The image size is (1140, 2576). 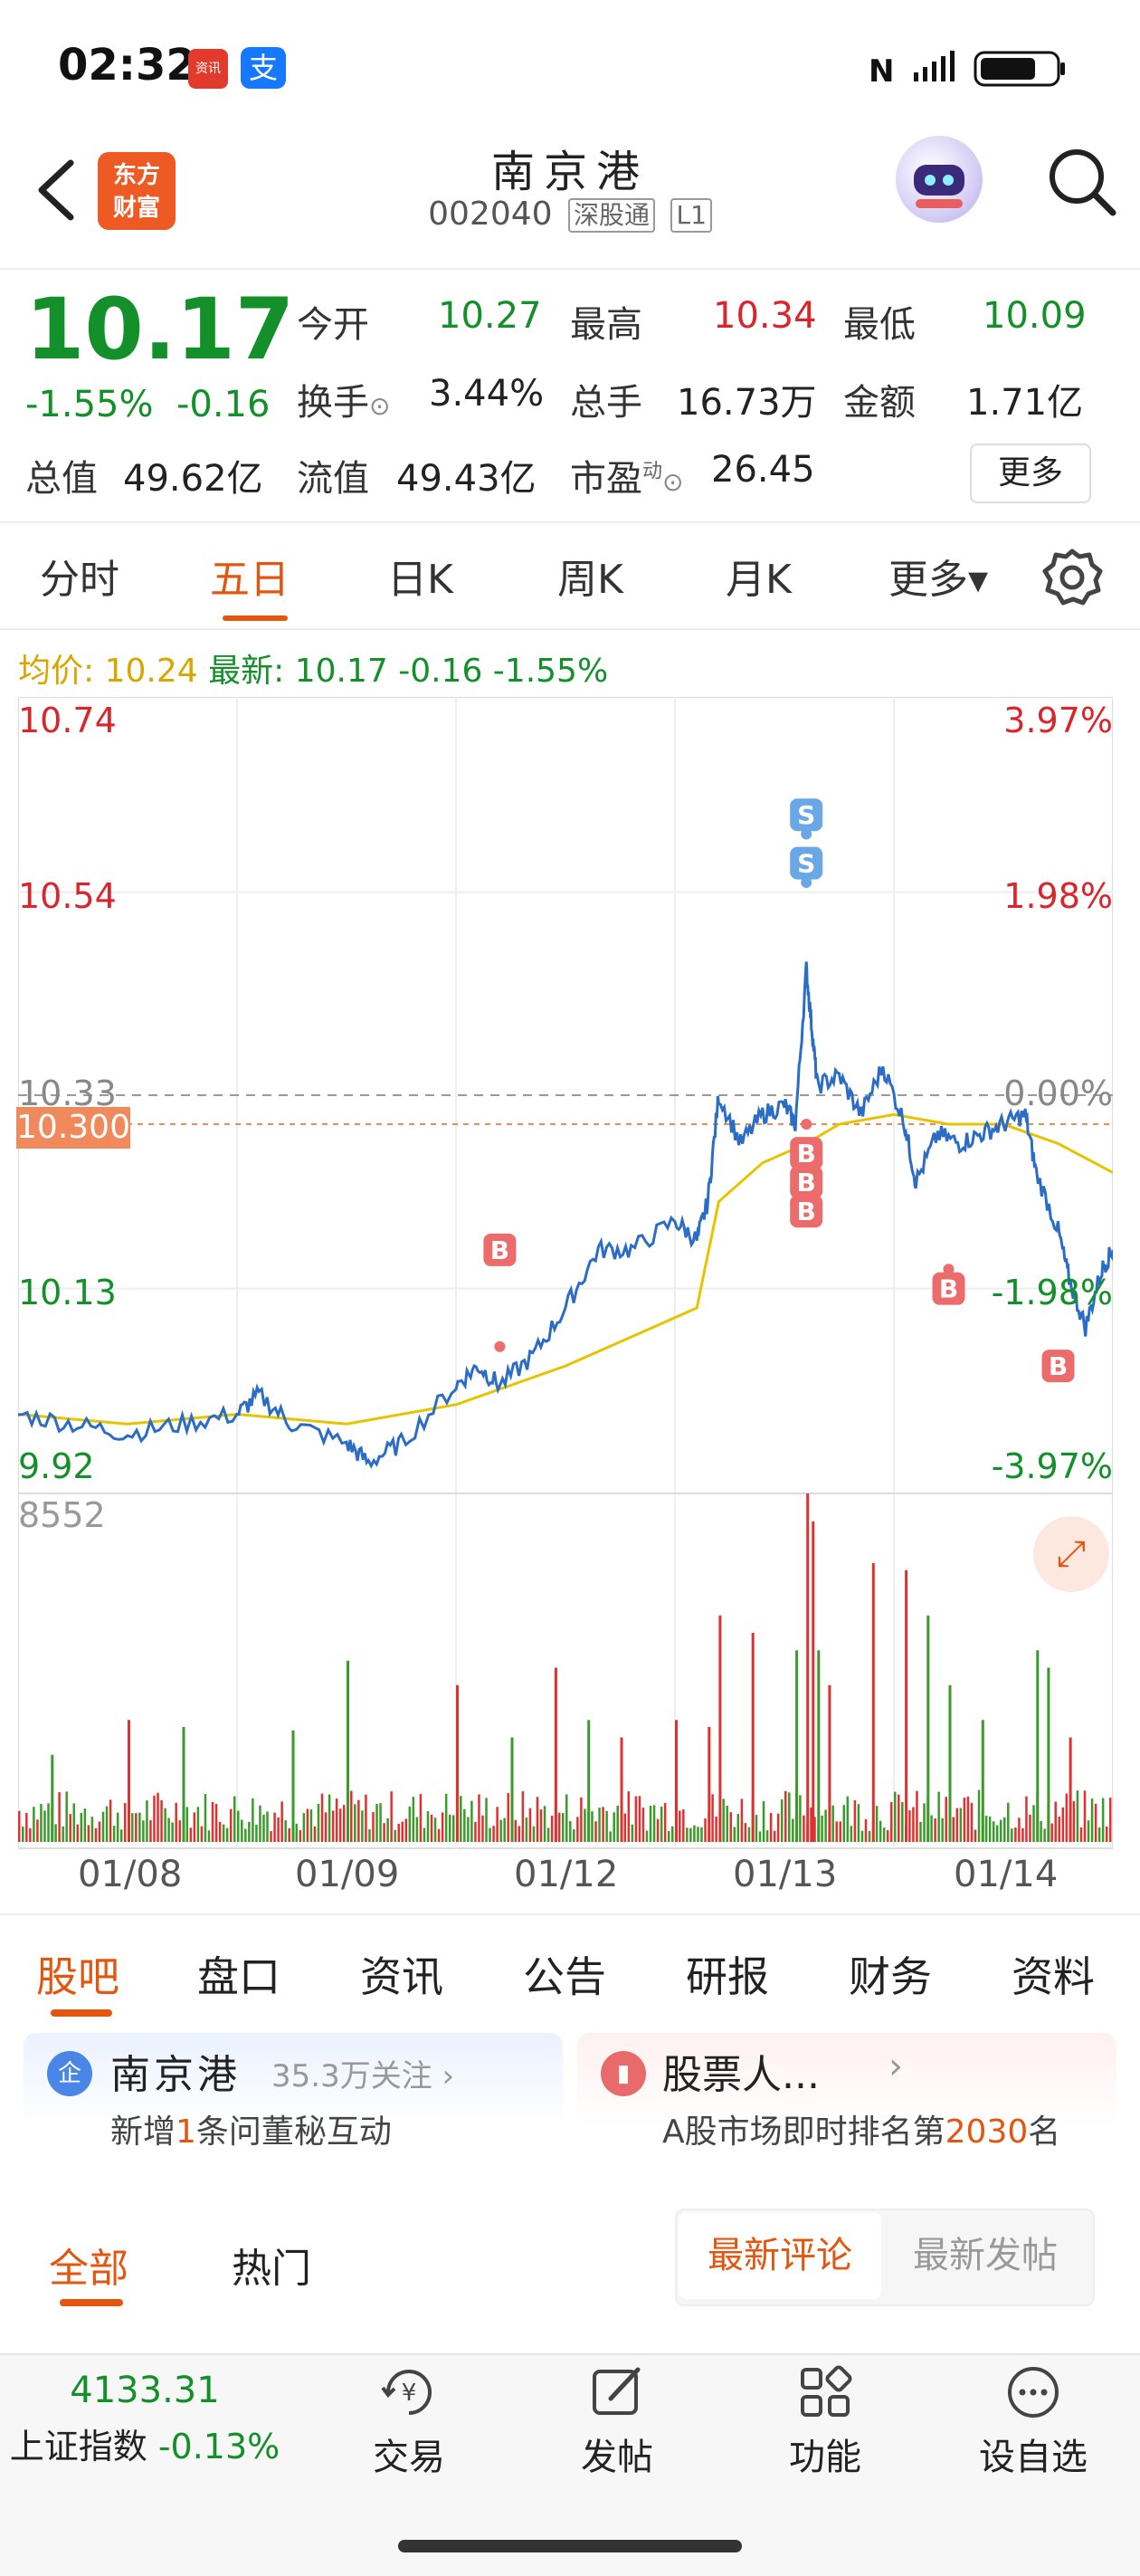 What do you see at coordinates (129, 1781) in the screenshot?
I see `volume-spike` at bounding box center [129, 1781].